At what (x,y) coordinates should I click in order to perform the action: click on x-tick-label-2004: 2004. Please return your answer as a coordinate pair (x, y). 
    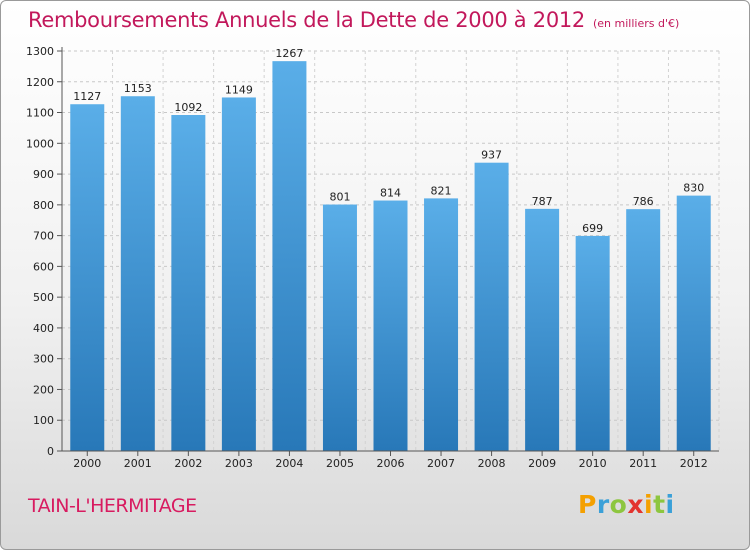
    Looking at the image, I should click on (289, 463).